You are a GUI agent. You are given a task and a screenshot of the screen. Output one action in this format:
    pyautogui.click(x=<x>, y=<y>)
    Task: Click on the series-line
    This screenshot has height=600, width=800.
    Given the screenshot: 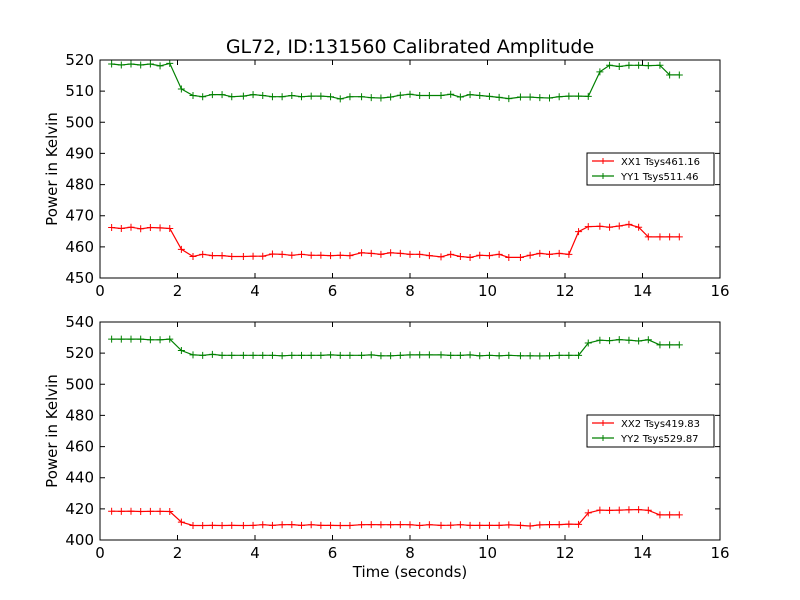 What is the action you would take?
    pyautogui.click(x=395, y=347)
    